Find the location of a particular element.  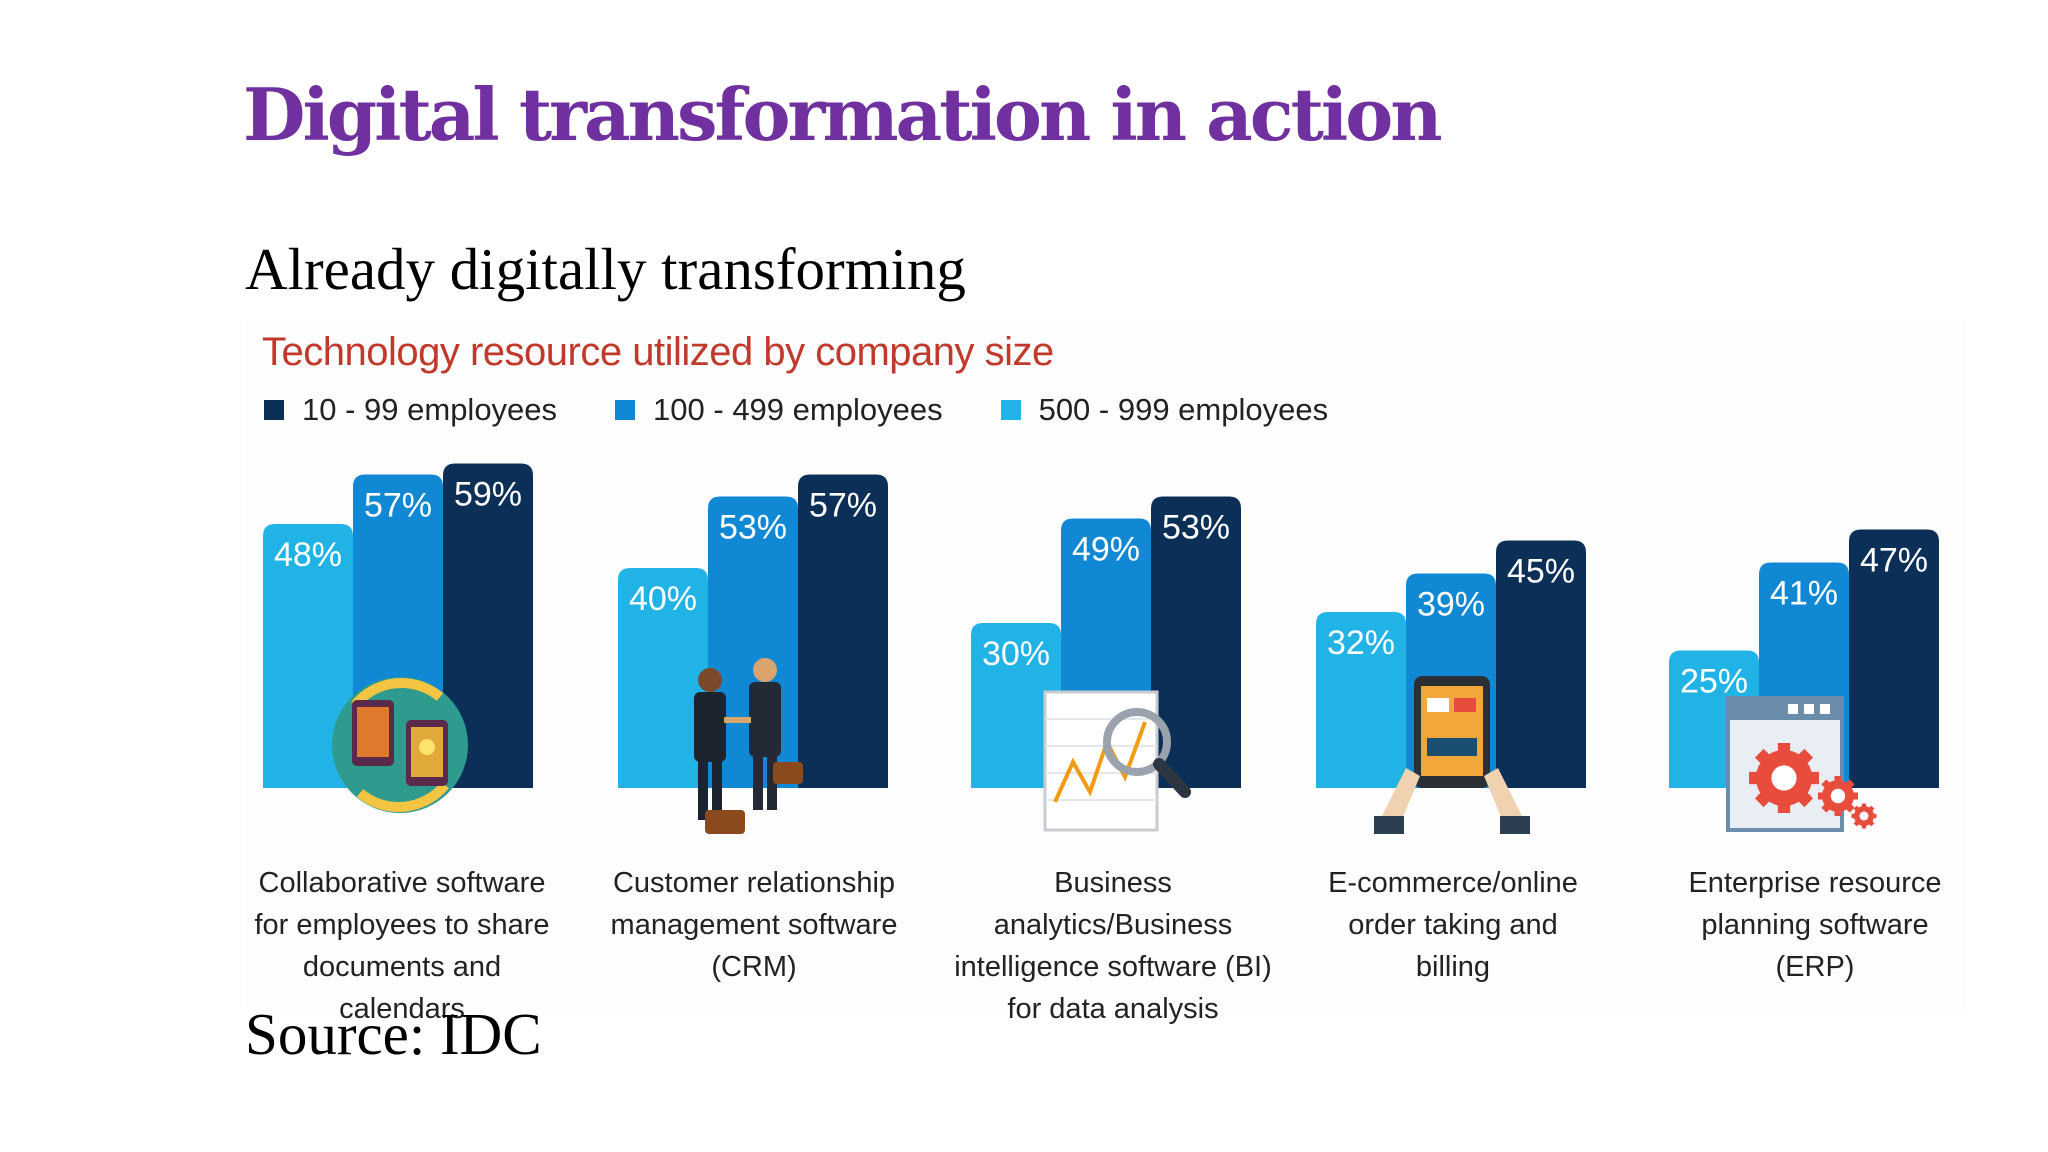

data-label-erp-series-2: 25% is located at coordinates (1714, 682).